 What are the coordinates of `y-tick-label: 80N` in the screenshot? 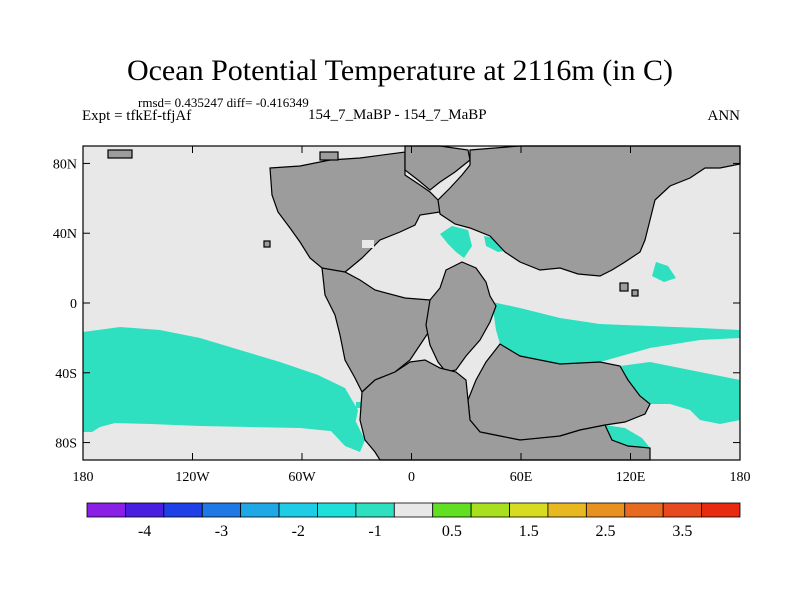 It's located at (65, 164).